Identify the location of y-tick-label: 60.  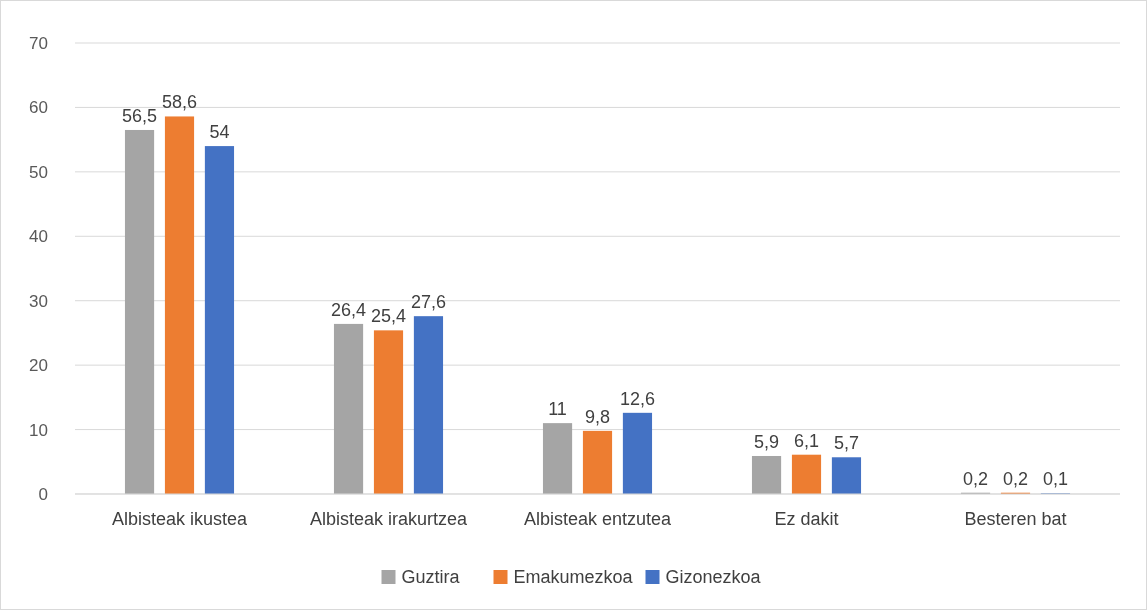
(38, 108).